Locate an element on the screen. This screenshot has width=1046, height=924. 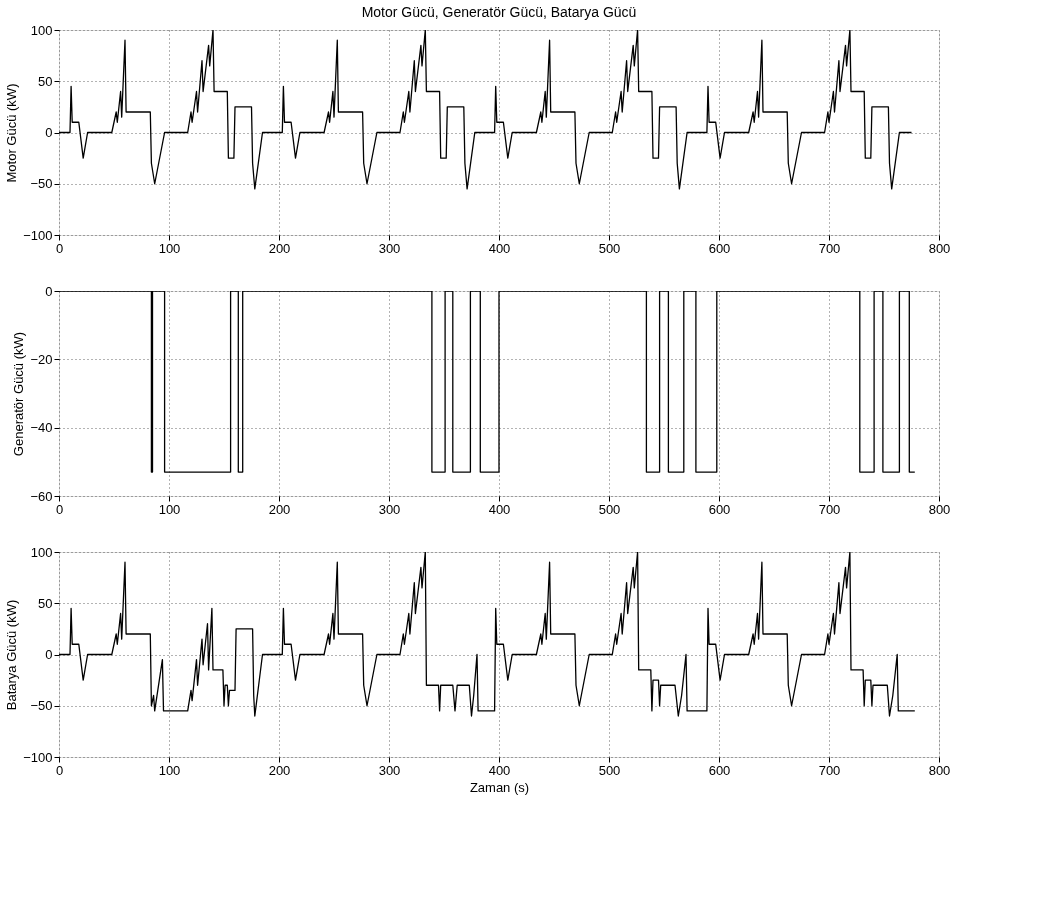
y-tick-label: −60 is located at coordinates (41, 496).